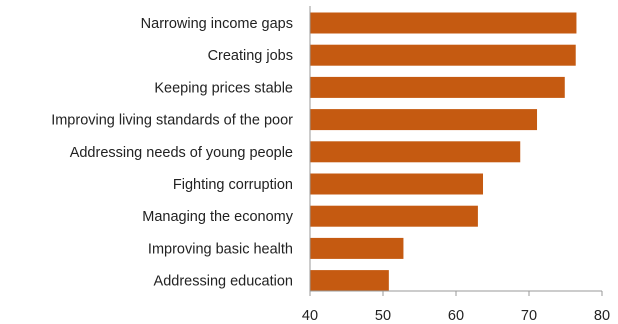 The width and height of the screenshot is (618, 324). I want to click on x-ticks: 40 50 60 70 80, so click(456, 307).